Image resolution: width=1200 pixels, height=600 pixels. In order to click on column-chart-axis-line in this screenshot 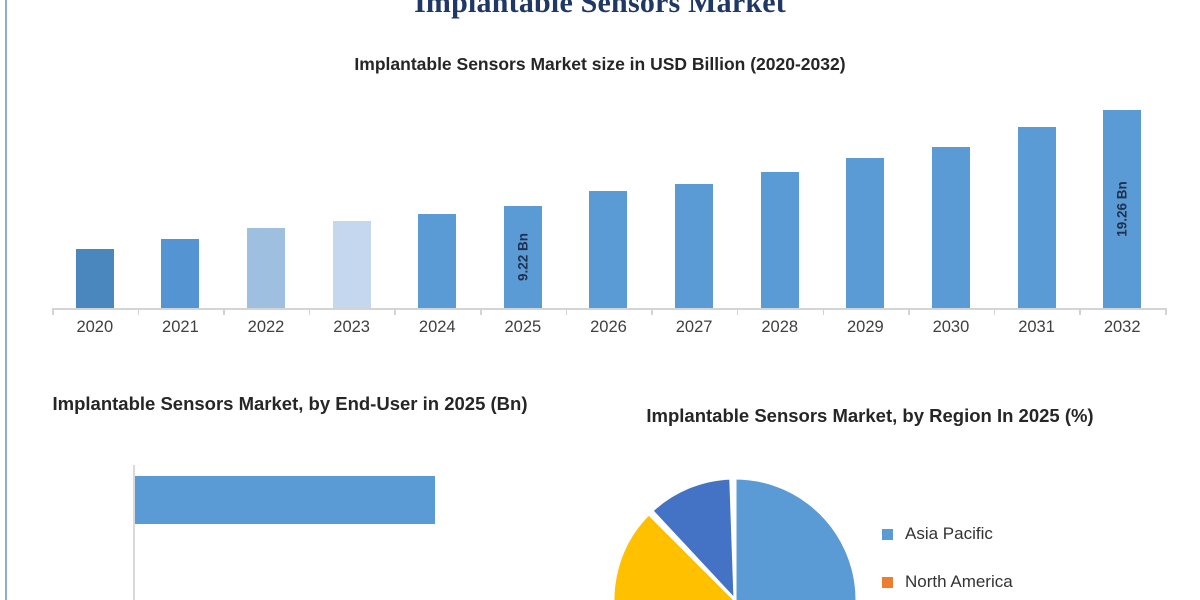, I will do `click(608, 309)`.